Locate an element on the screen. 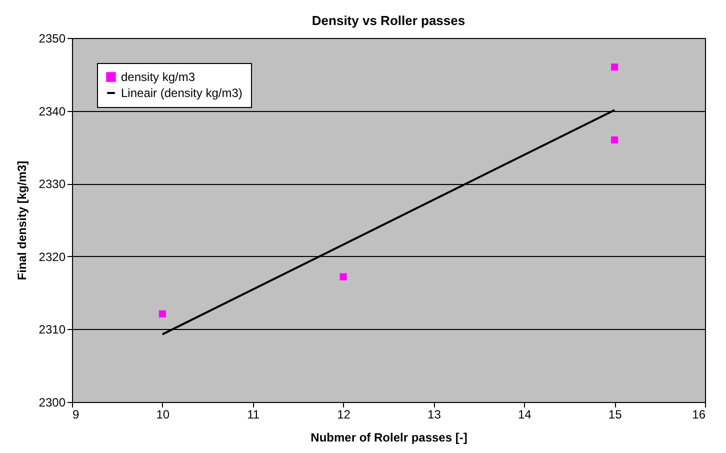  y-tick-label: 2320 is located at coordinates (52, 257).